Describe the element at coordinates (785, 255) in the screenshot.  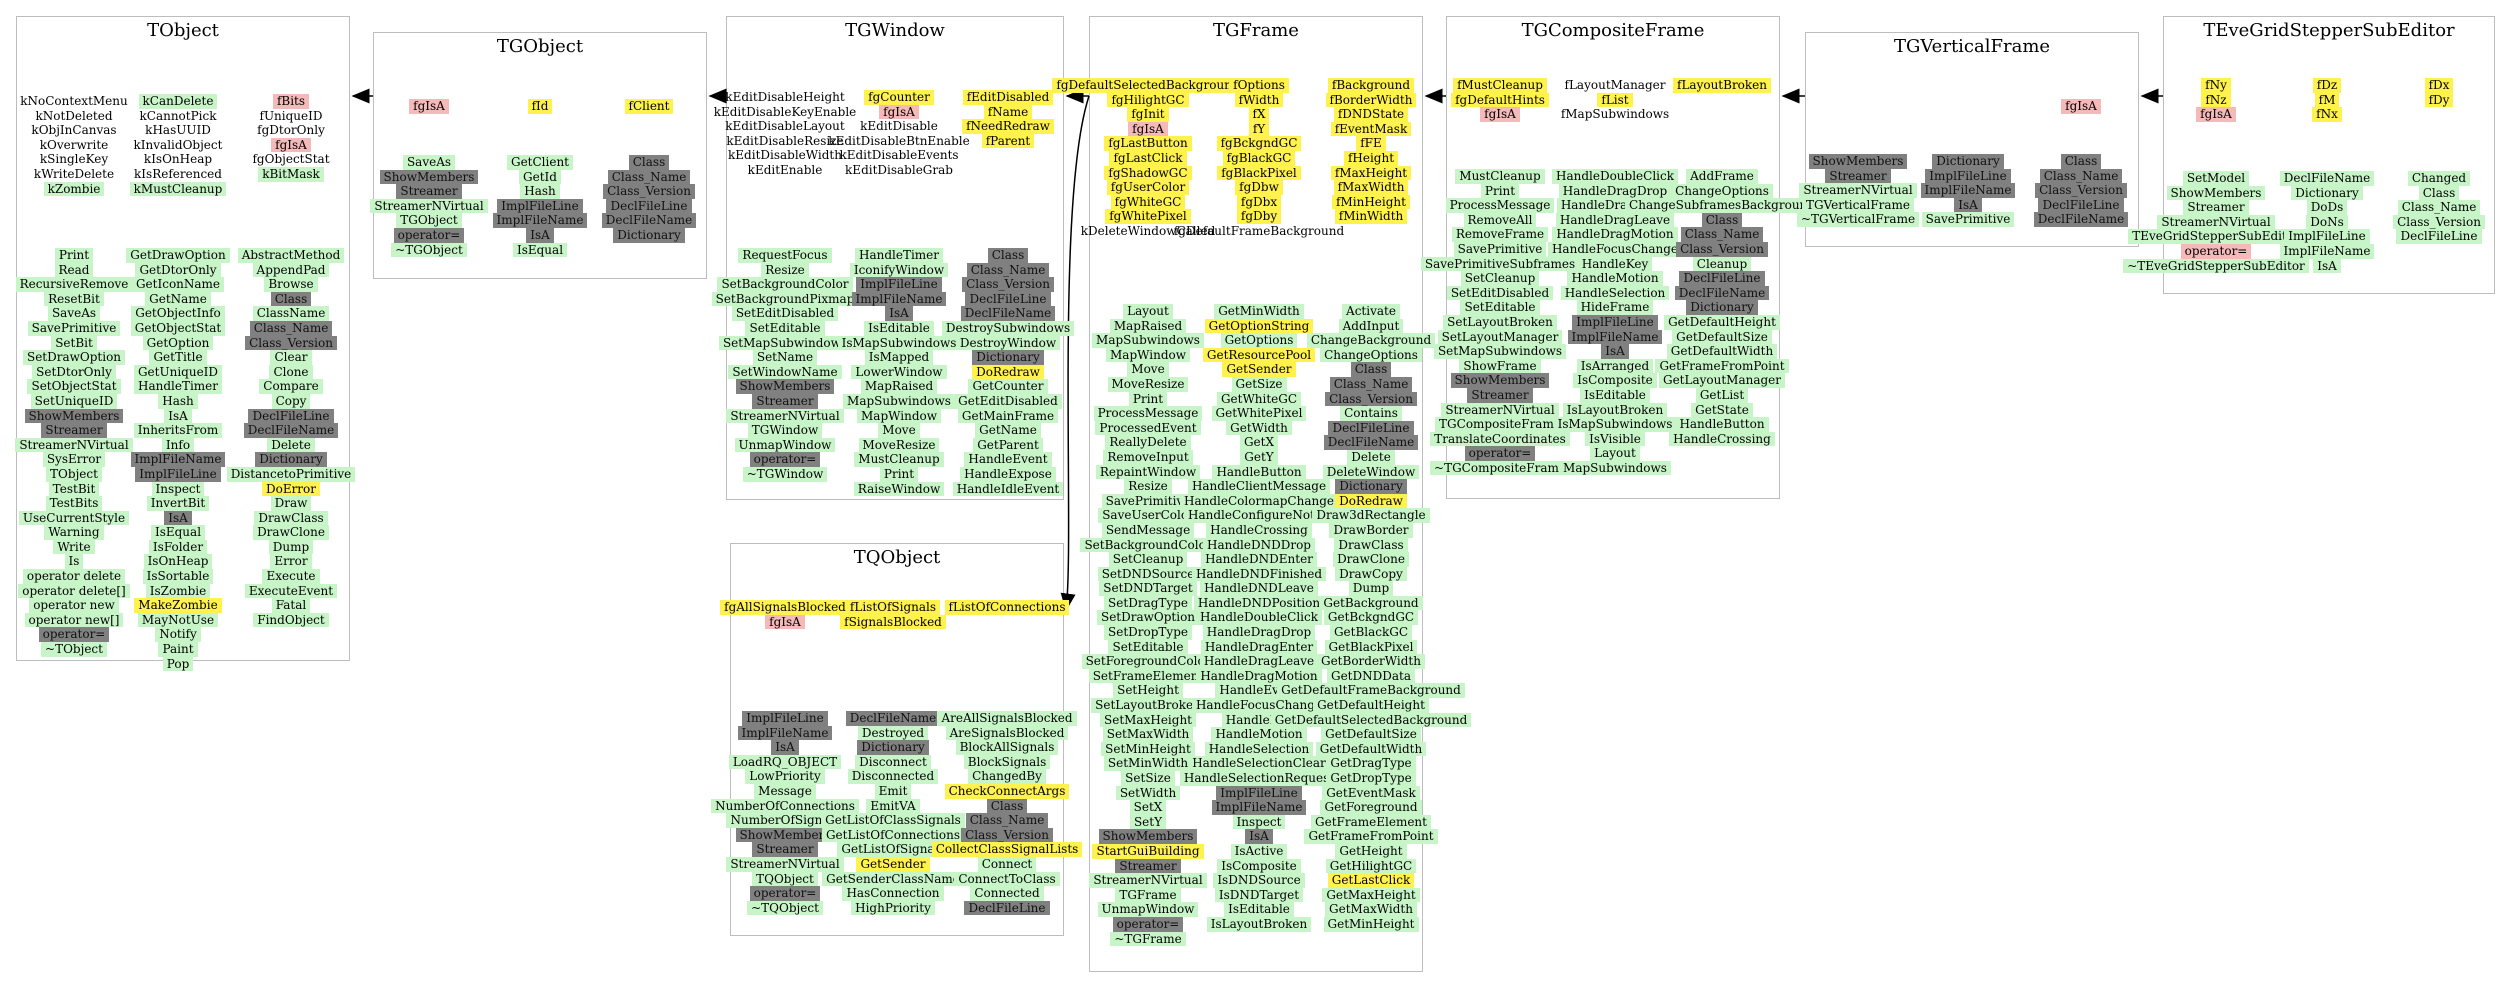
I see `member-method: RequestFocus` at that location.